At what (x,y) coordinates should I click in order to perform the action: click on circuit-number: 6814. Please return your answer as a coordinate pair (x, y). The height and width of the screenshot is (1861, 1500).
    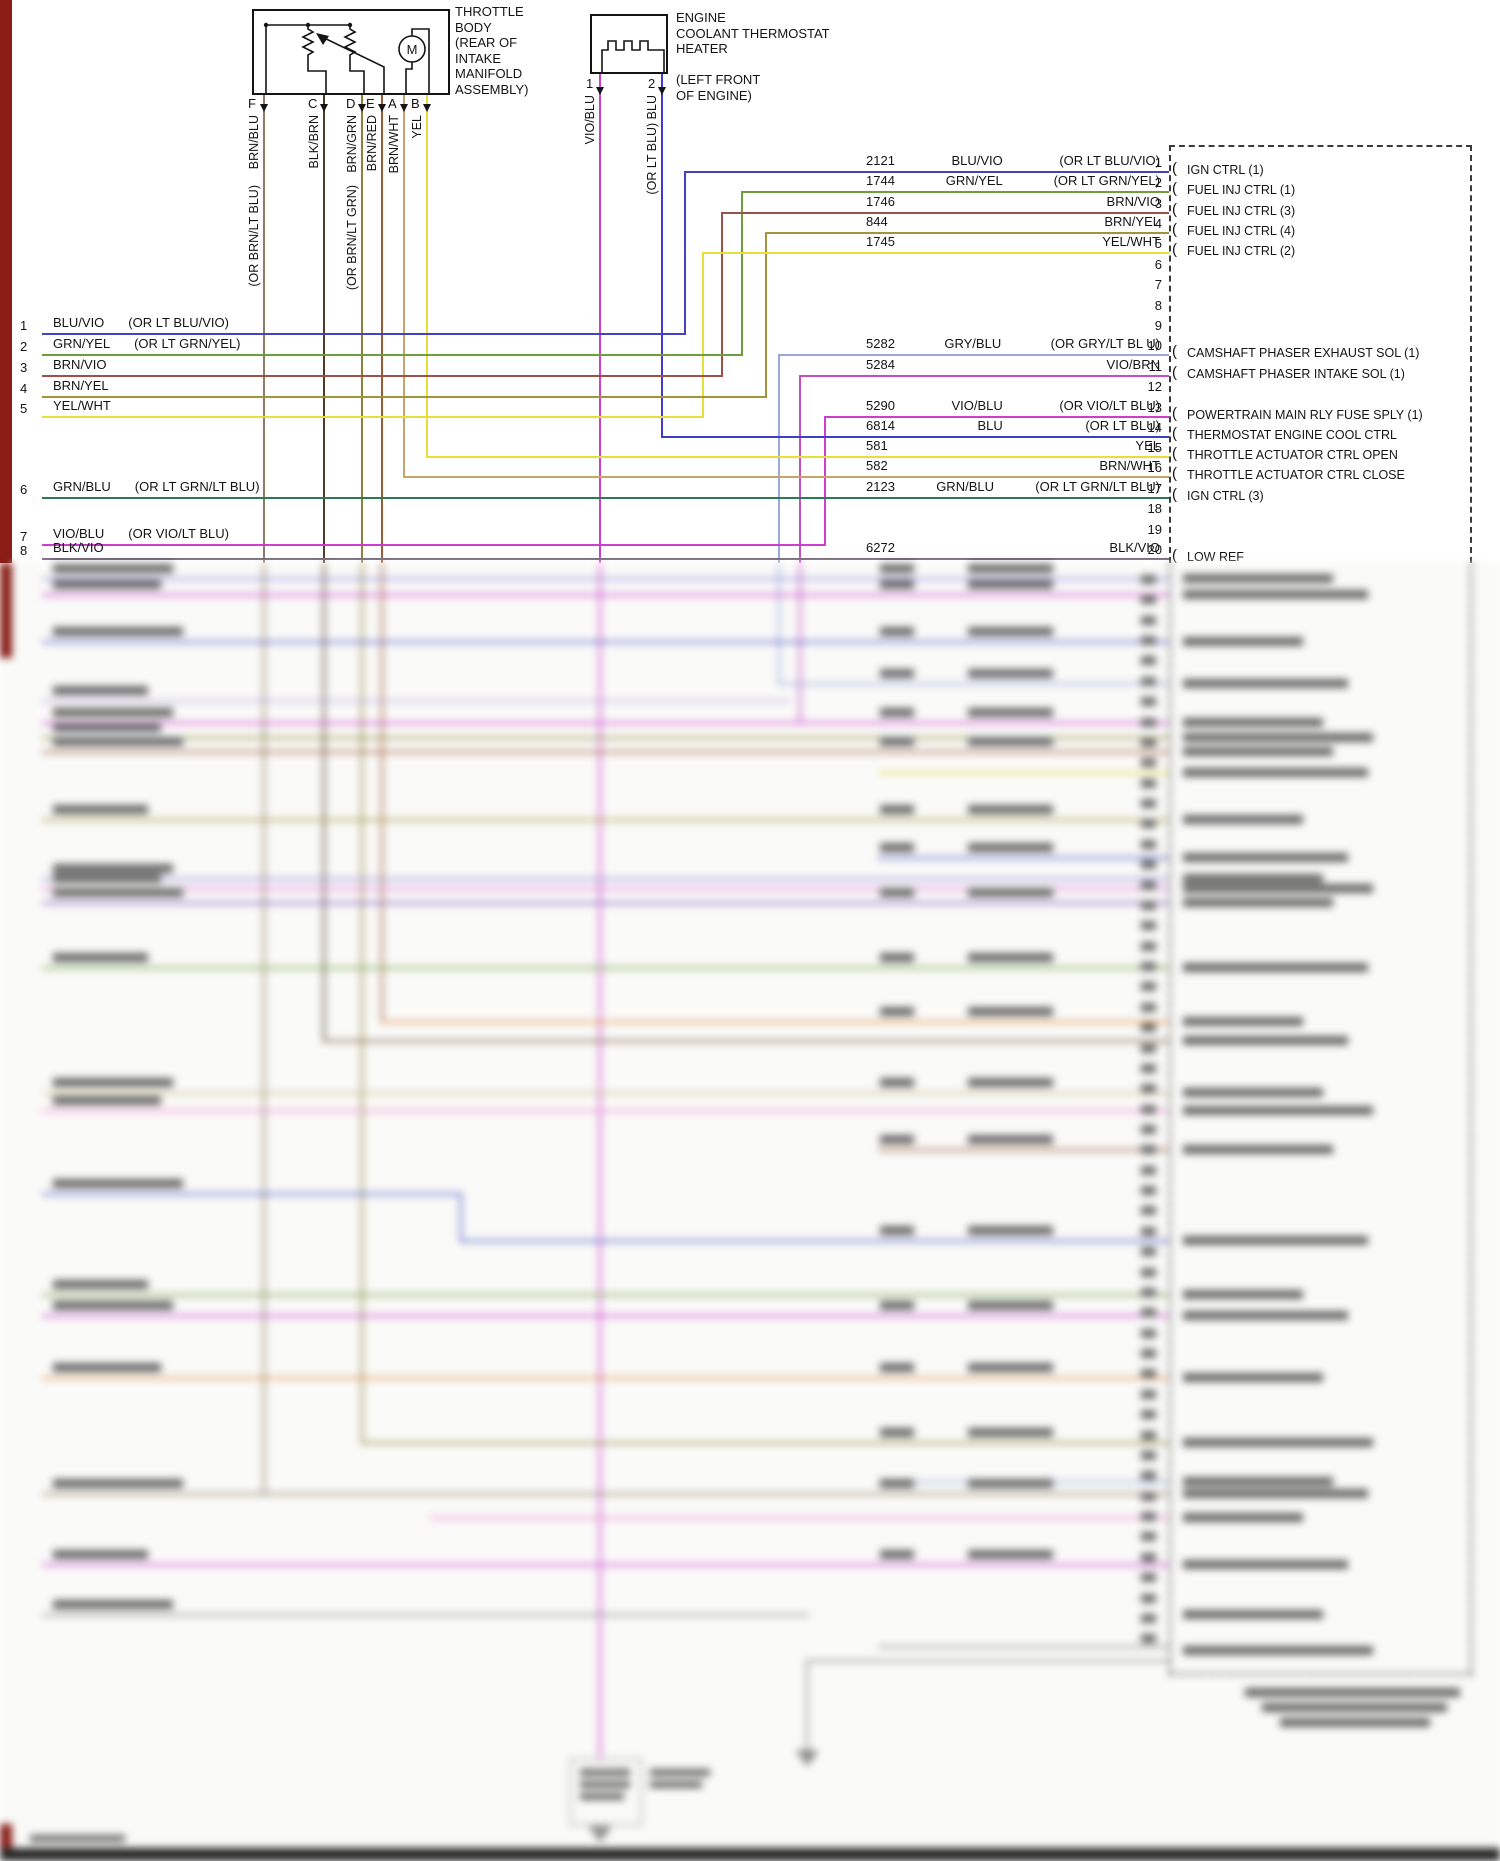
    Looking at the image, I should click on (880, 425).